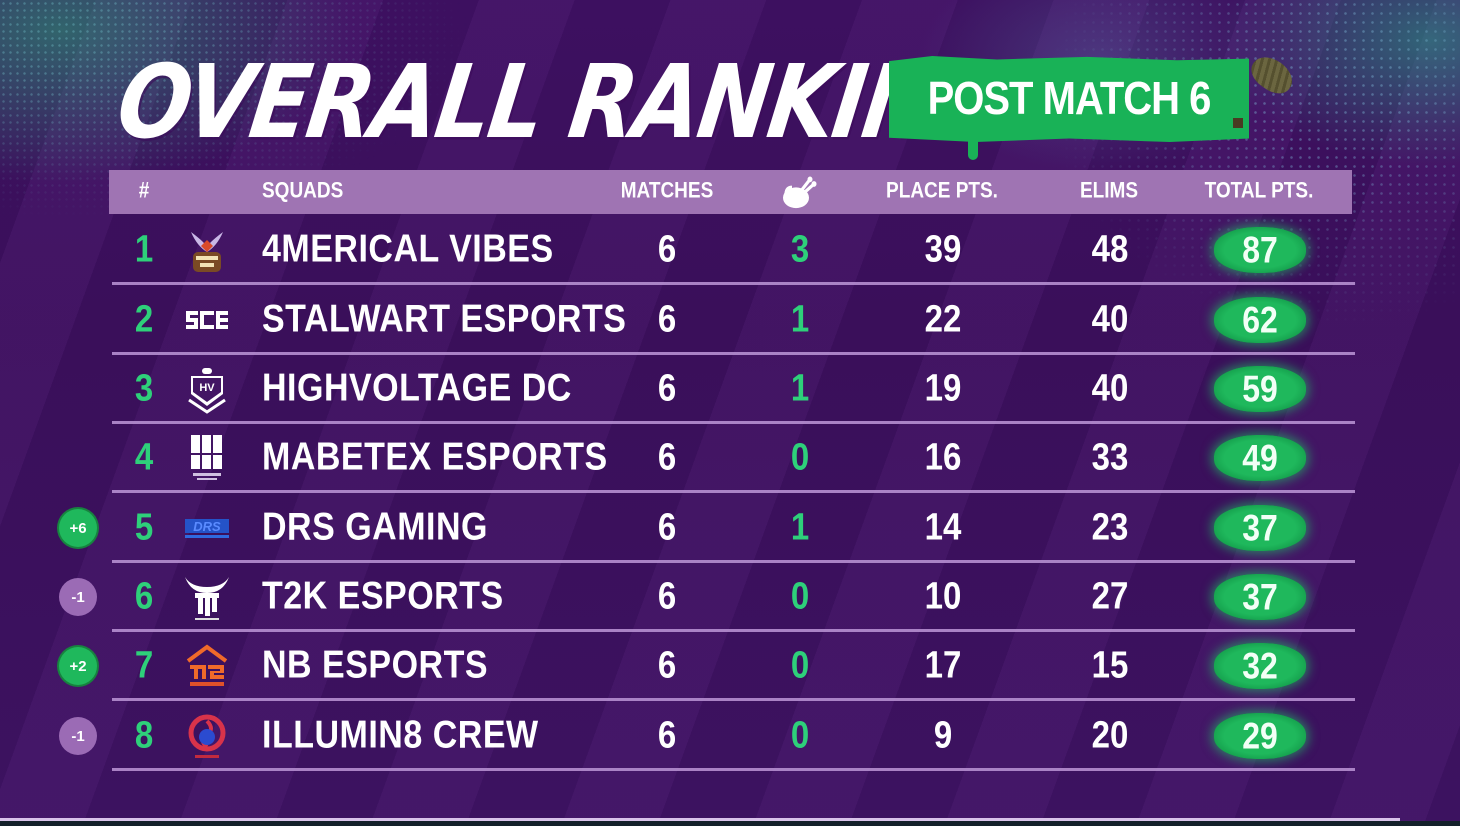 The height and width of the screenshot is (826, 1460). I want to click on svg-text: HV, so click(207, 388).